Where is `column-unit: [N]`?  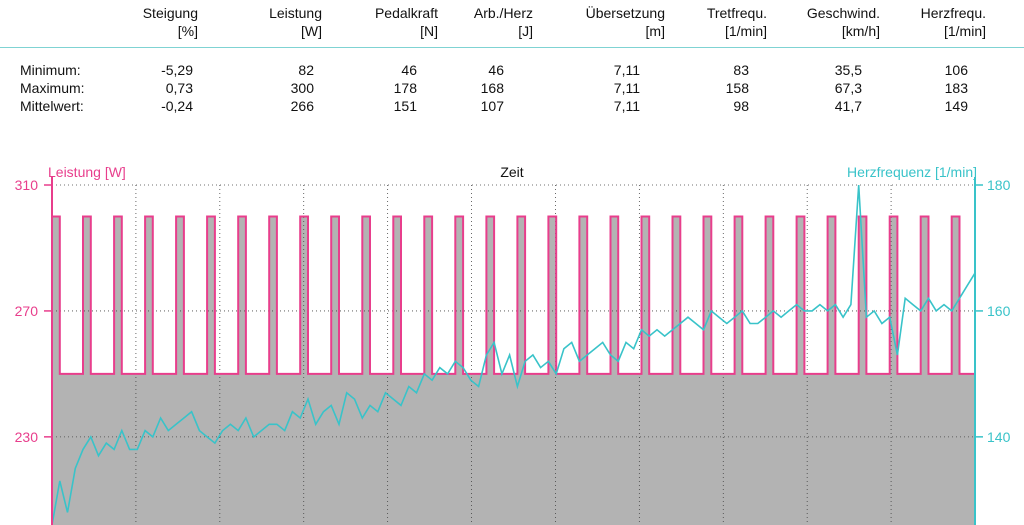
column-unit: [N] is located at coordinates (429, 31).